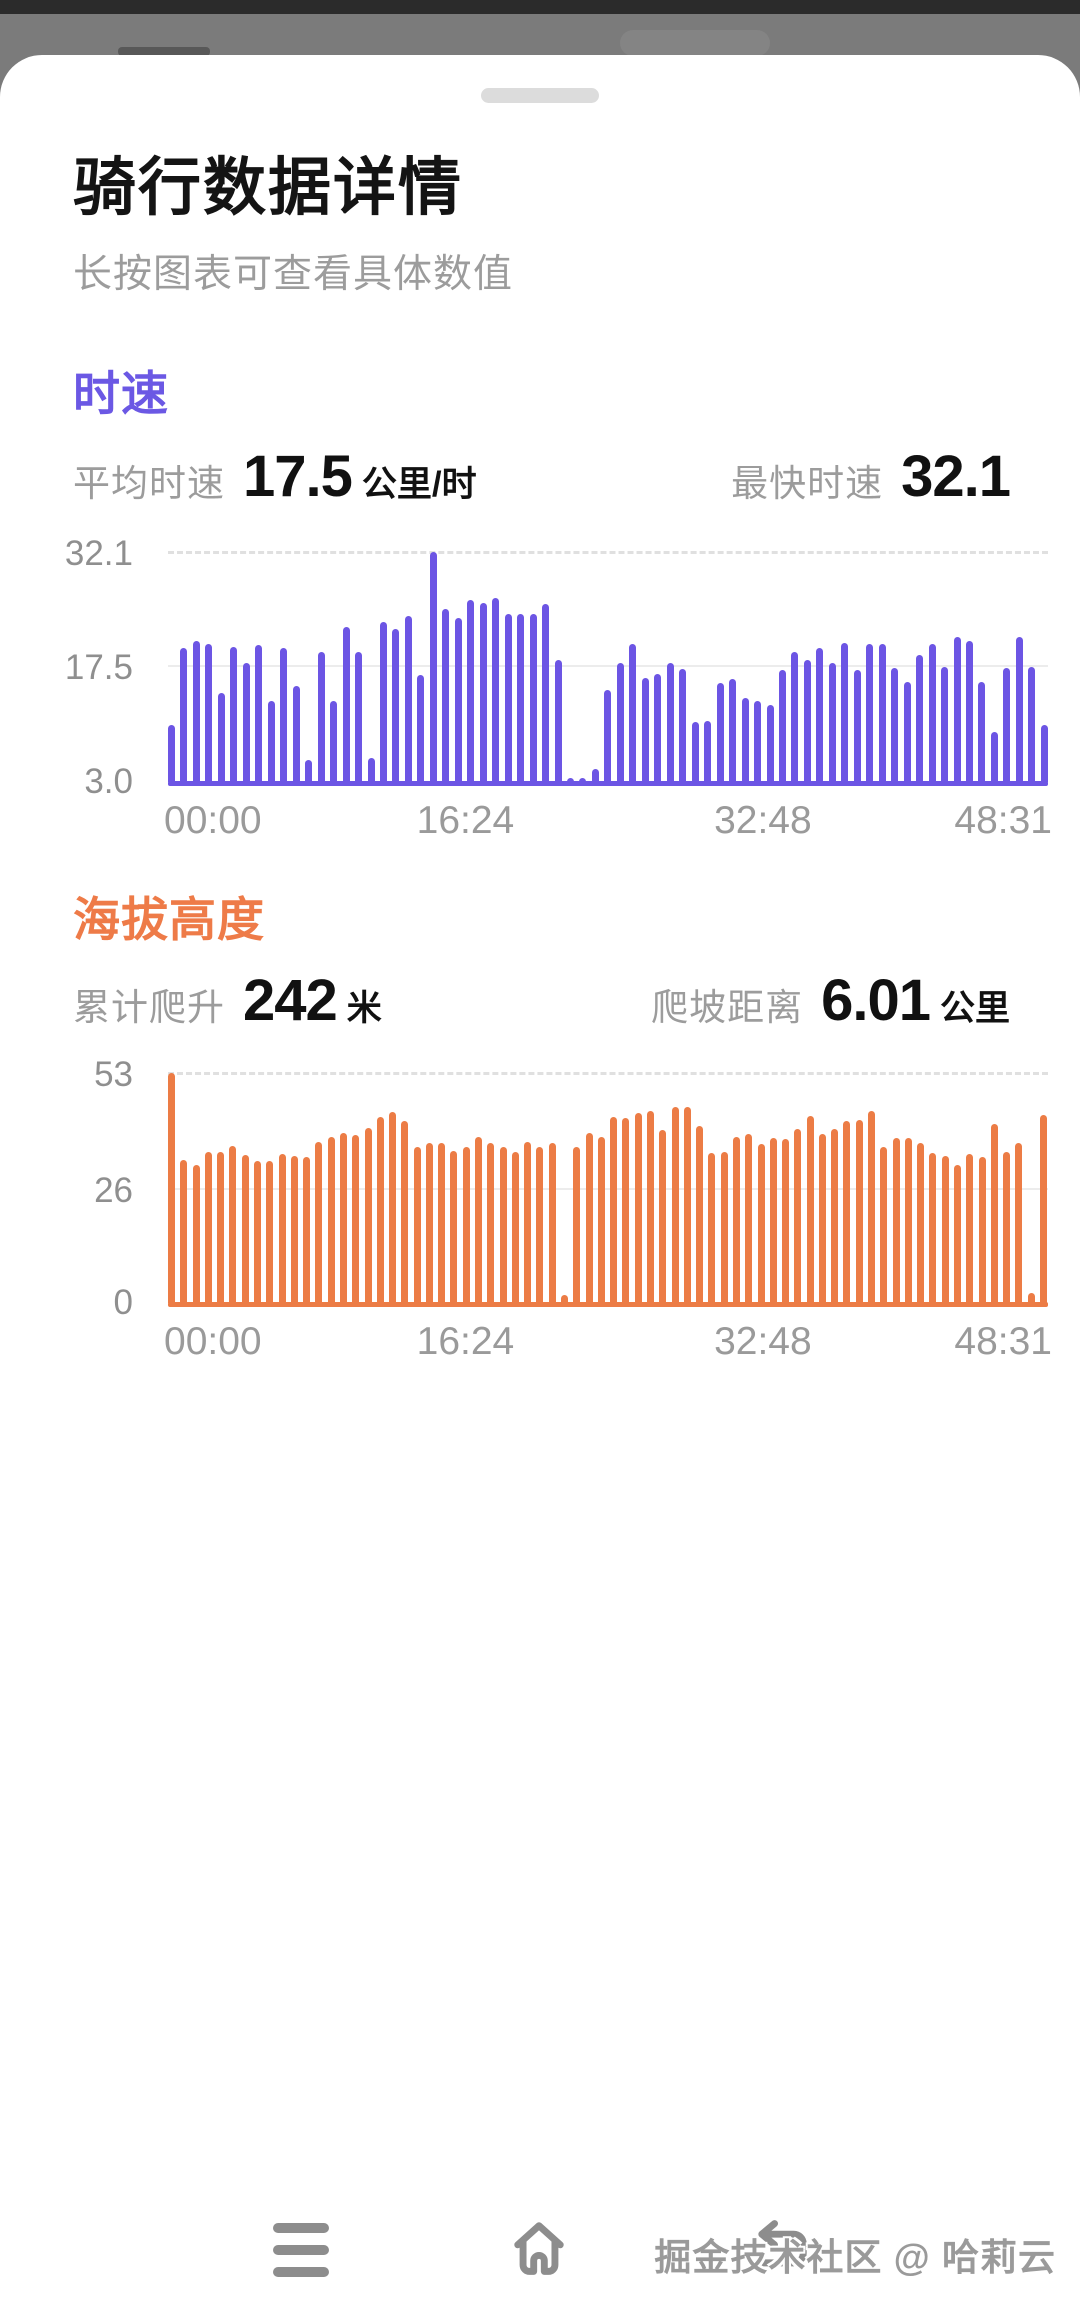 Image resolution: width=1080 pixels, height=2305 pixels. What do you see at coordinates (419, 484) in the screenshot?
I see `avg-speed-unit: 公里/时` at bounding box center [419, 484].